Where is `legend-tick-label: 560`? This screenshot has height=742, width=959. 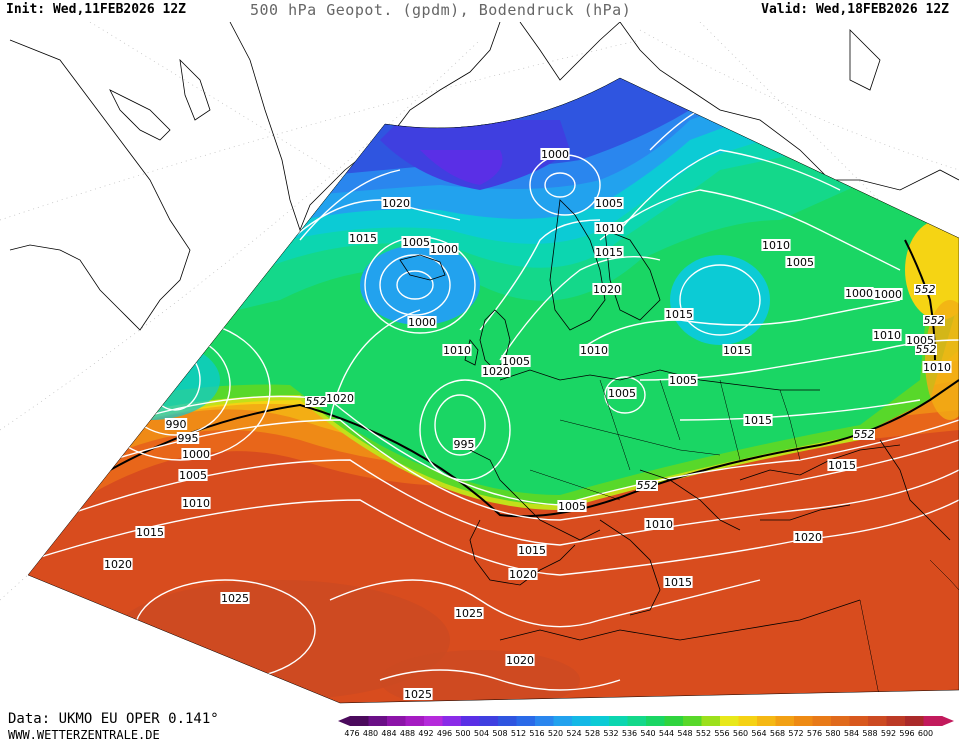
legend-tick-label: 560 is located at coordinates (740, 733).